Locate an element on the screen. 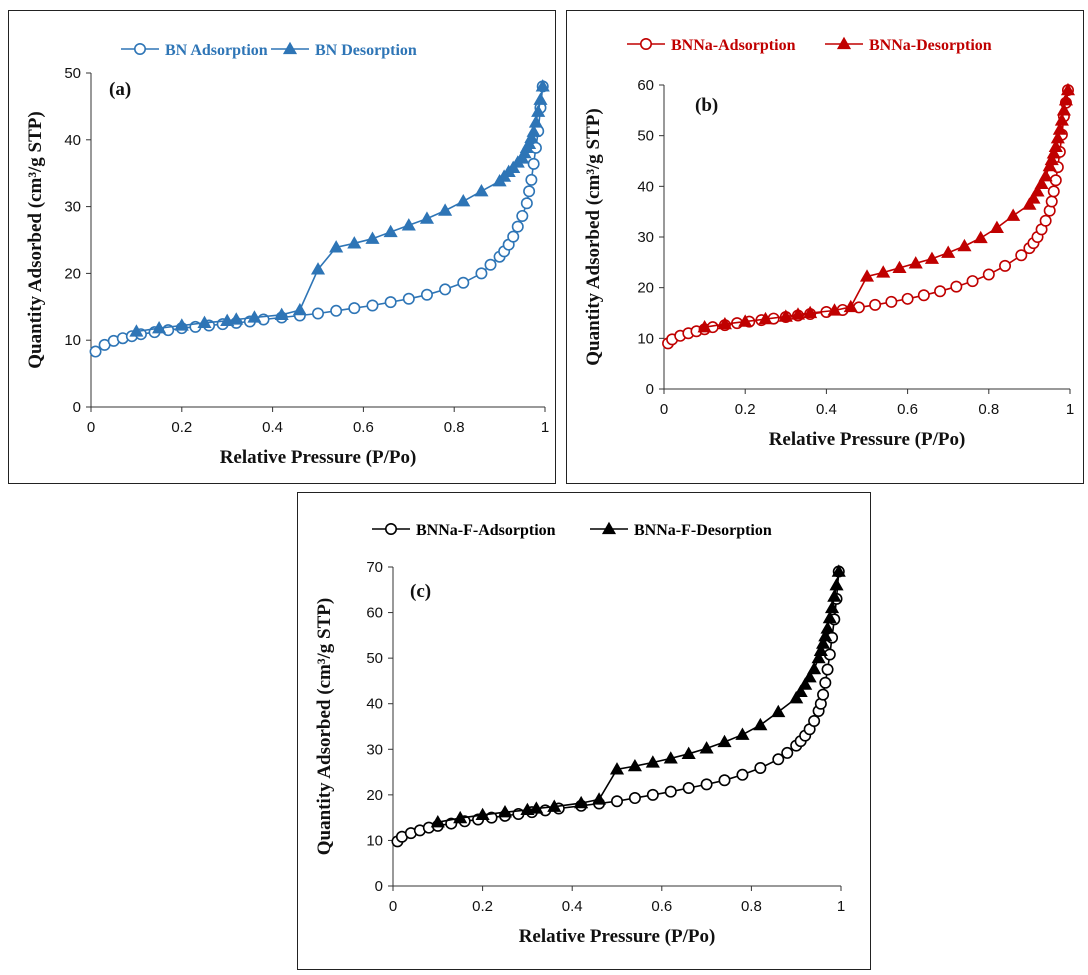 The height and width of the screenshot is (975, 1088). y-tick-label: 20 is located at coordinates (645, 288).